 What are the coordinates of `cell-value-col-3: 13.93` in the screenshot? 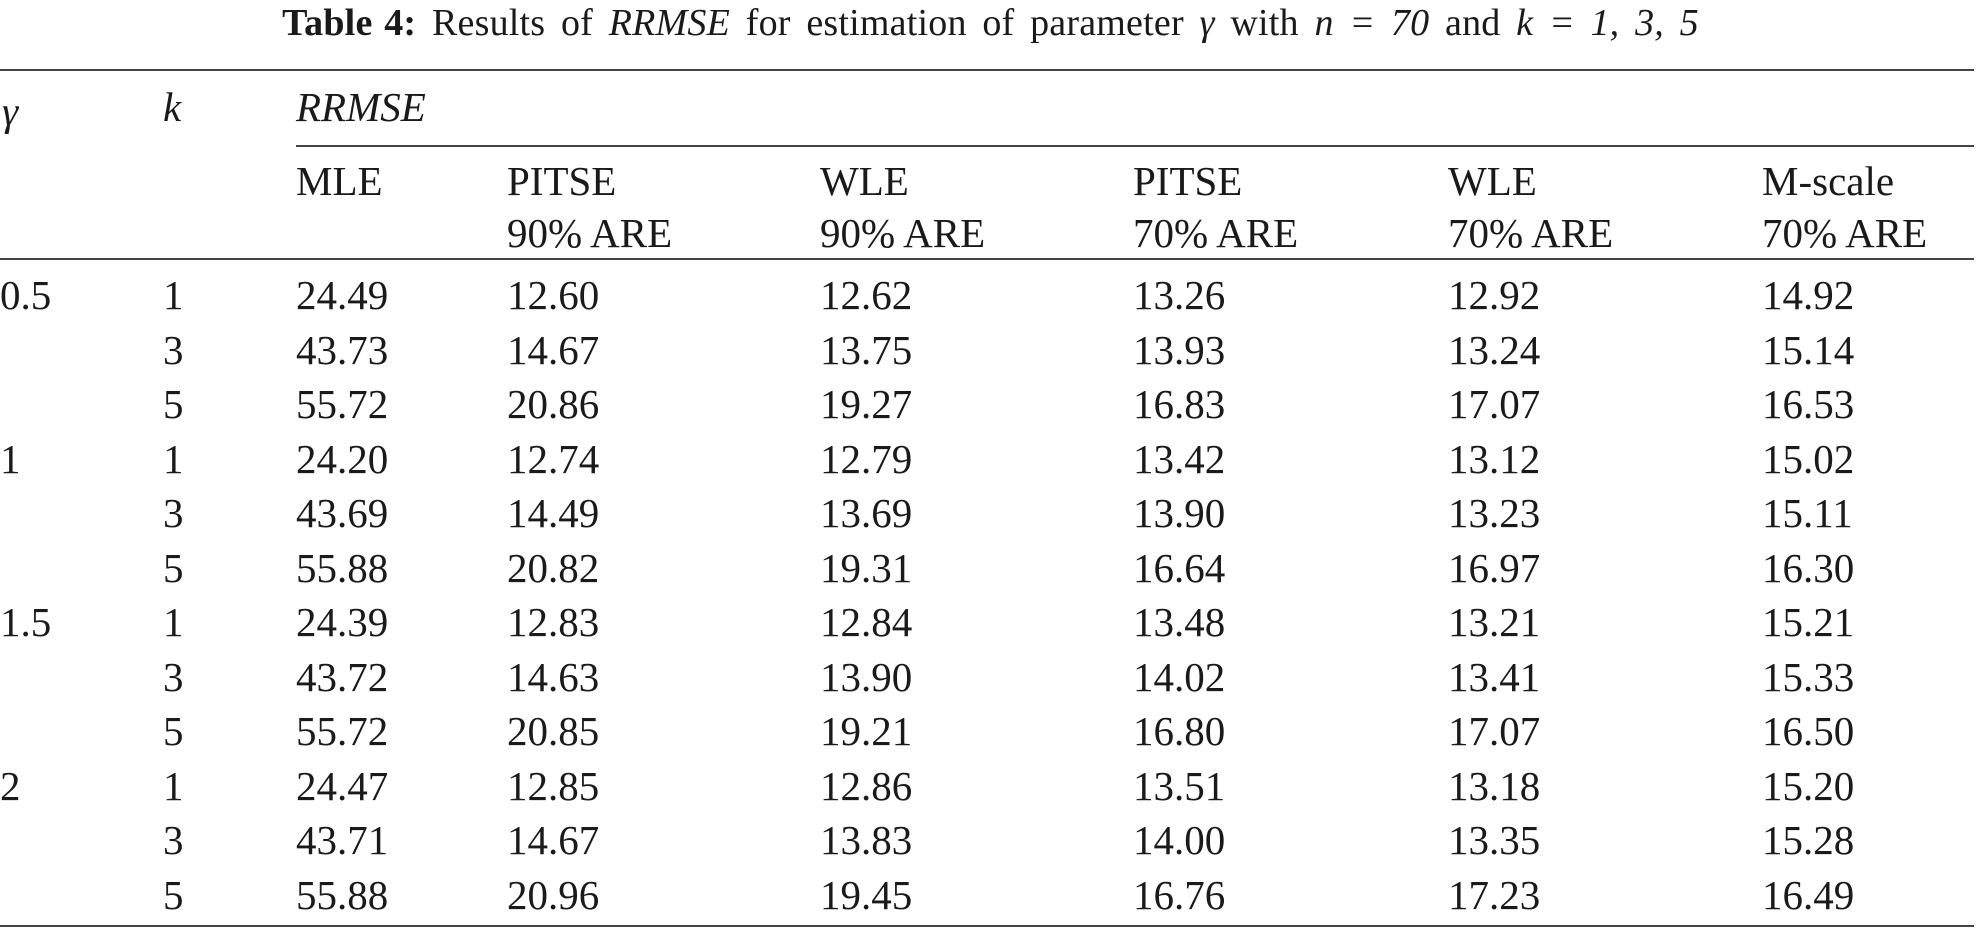 It's located at (1179, 349).